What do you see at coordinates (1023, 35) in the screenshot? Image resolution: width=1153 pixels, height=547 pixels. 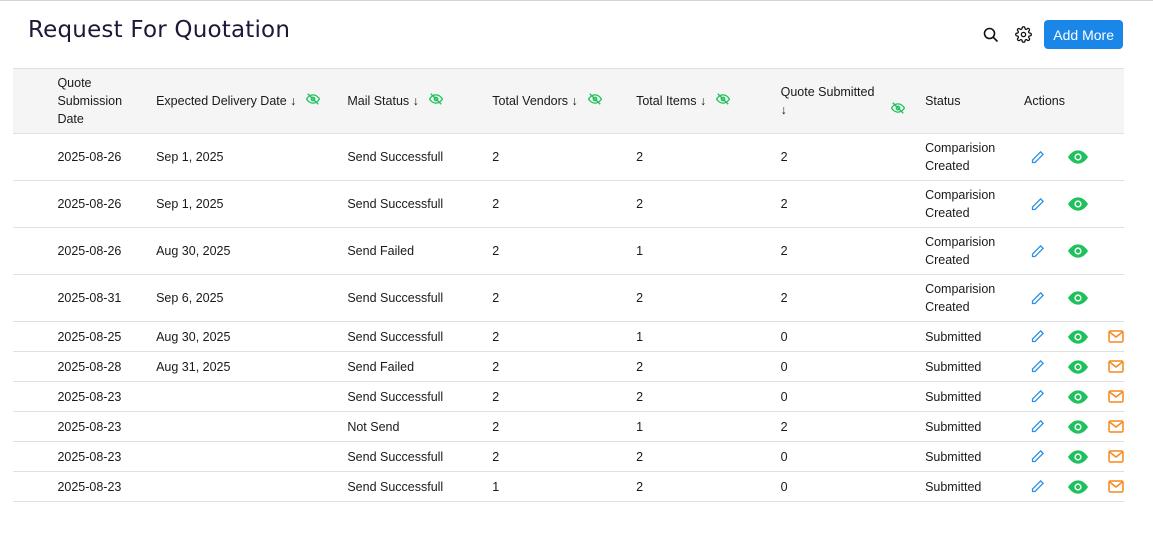 I see `gear-icon` at bounding box center [1023, 35].